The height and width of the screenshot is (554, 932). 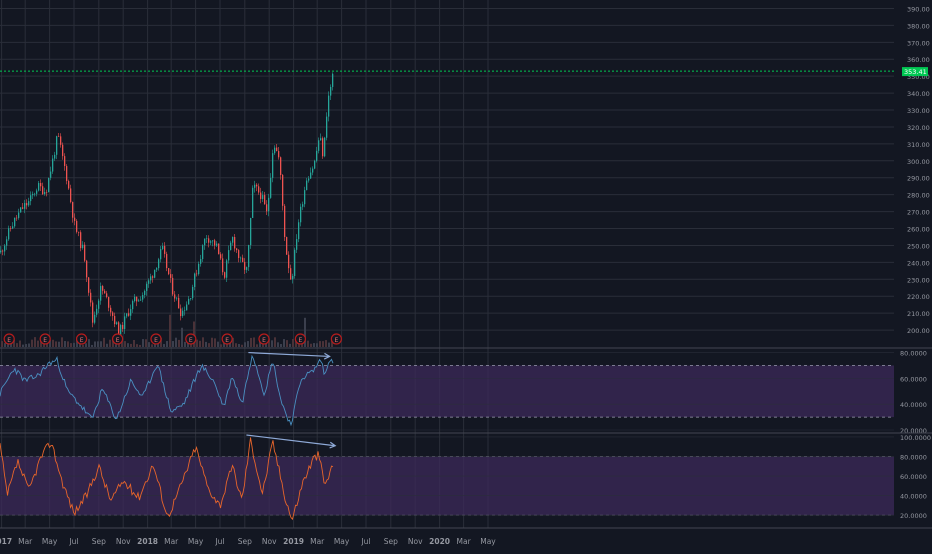 I want to click on rsi-tick-label: 80.0000, so click(x=913, y=354).